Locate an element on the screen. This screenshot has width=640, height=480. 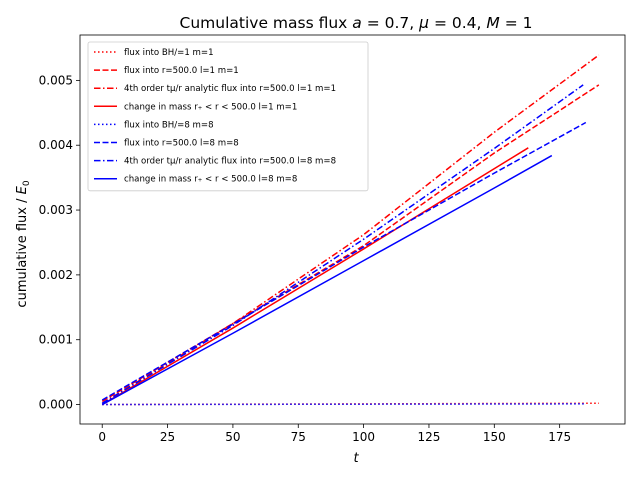
x-tick-label: 75 is located at coordinates (298, 437).